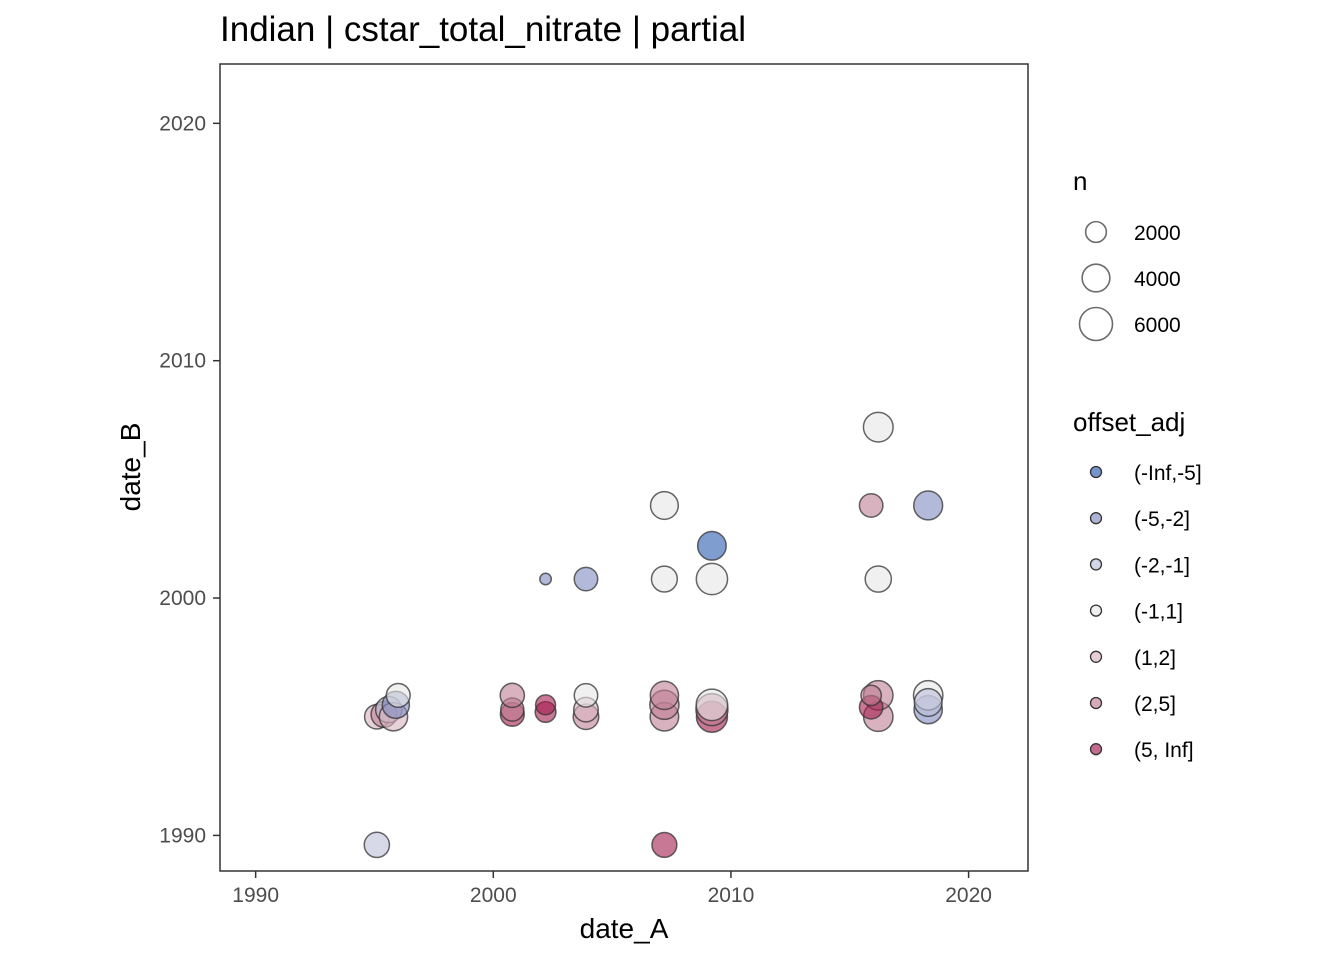 Image resolution: width=1344 pixels, height=960 pixels. I want to click on color-legend-title: offset_adj, so click(1129, 422).